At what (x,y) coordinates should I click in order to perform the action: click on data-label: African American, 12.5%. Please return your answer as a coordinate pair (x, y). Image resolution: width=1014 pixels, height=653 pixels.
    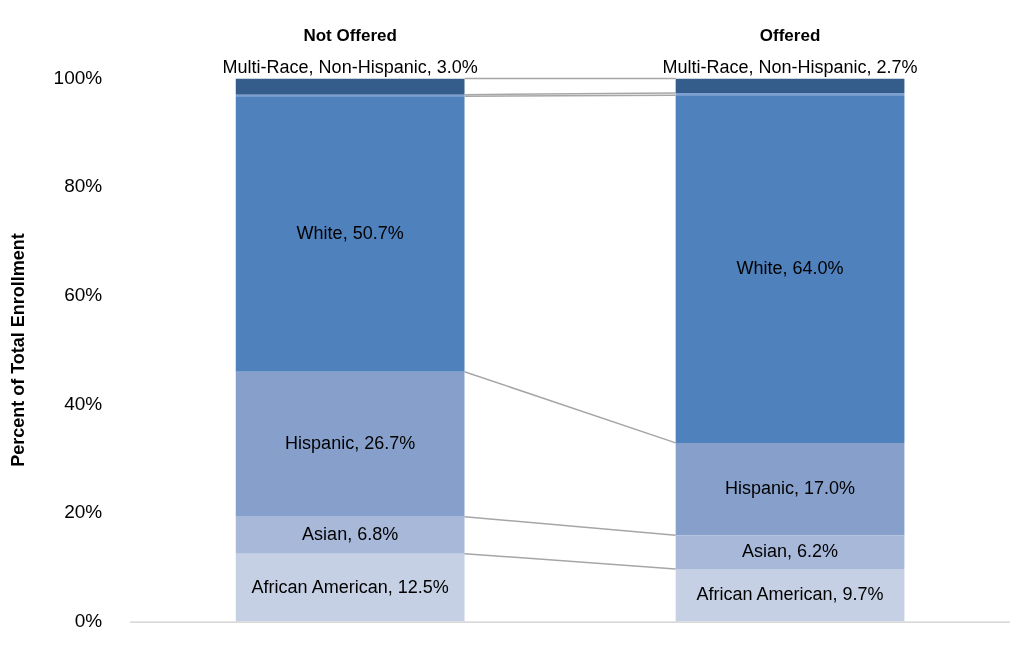
    Looking at the image, I should click on (350, 586).